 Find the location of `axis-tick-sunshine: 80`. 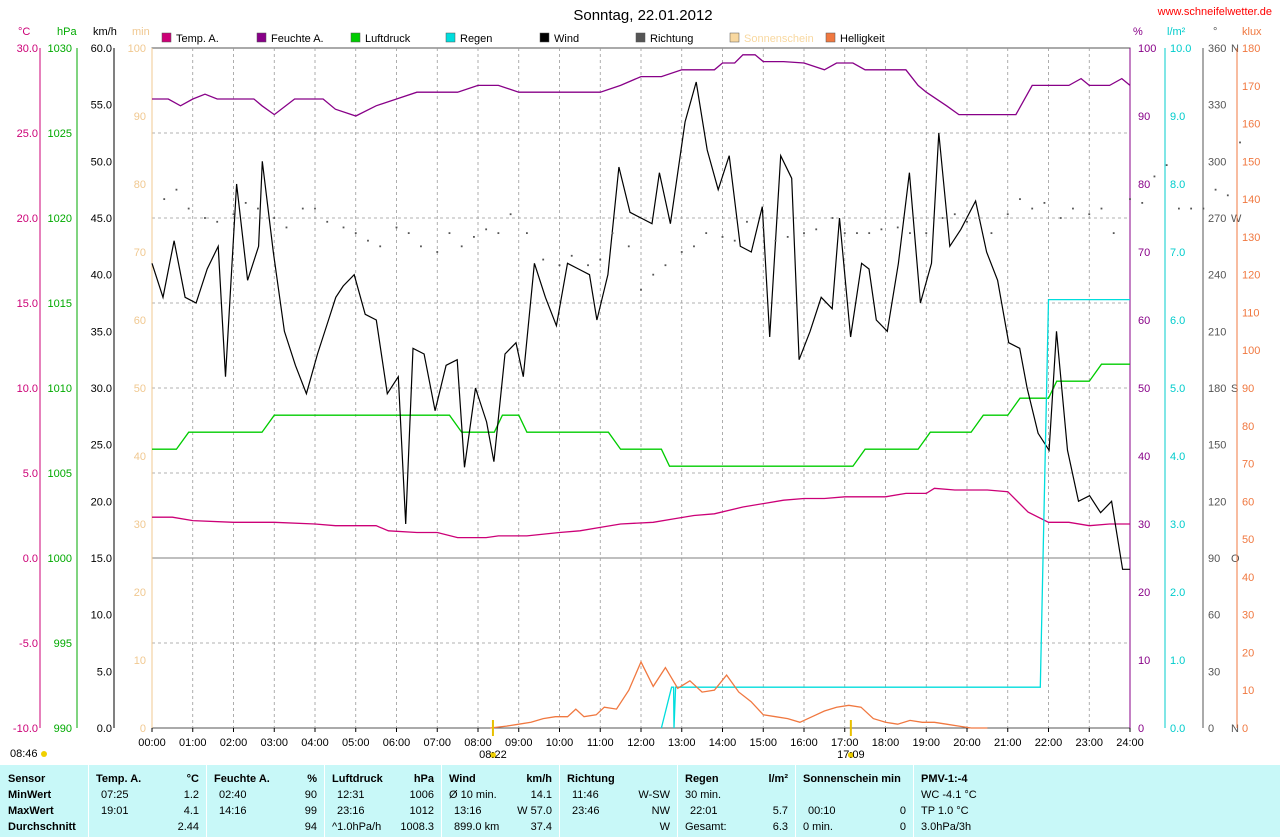

axis-tick-sunshine: 80 is located at coordinates (140, 185).